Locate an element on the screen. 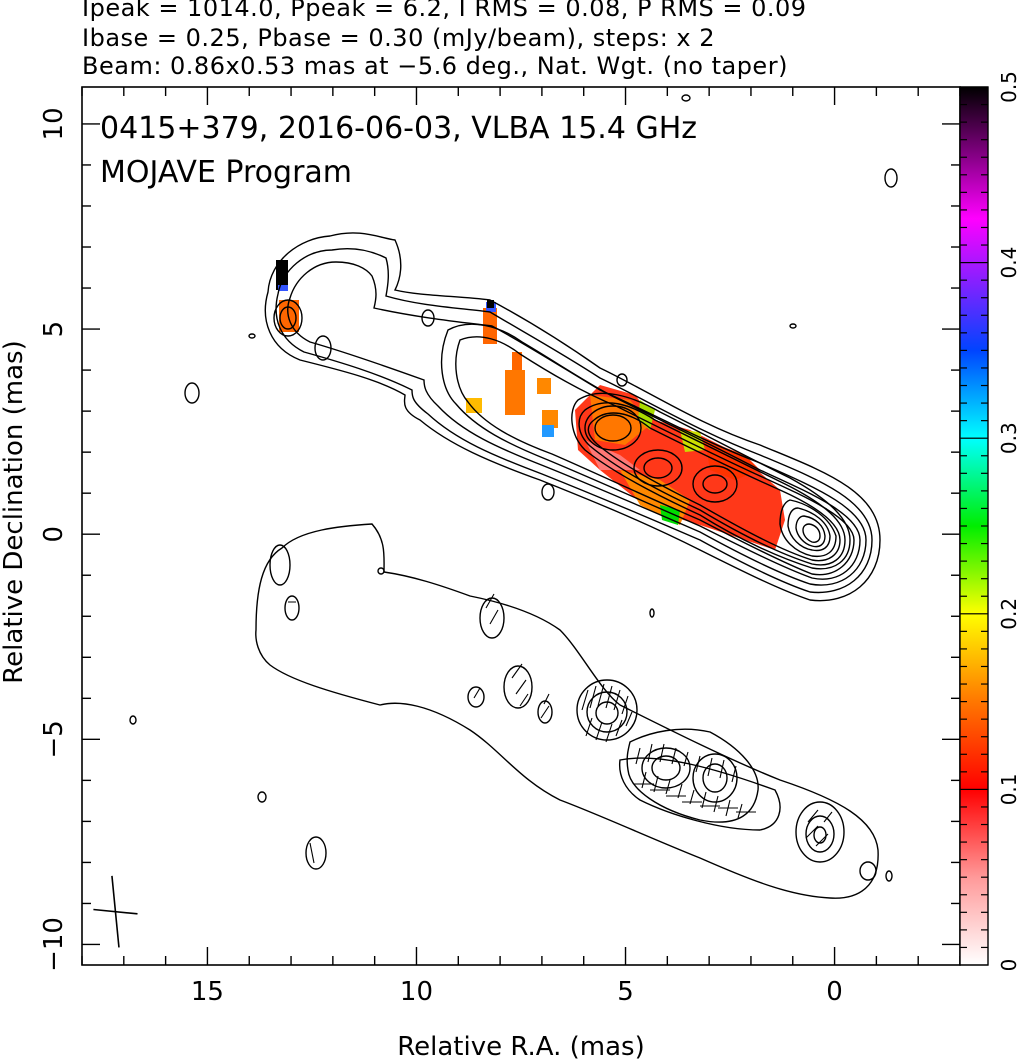 Image resolution: width=1021 pixels, height=1060 pixels. y-tick-label: 5 is located at coordinates (54, 329).